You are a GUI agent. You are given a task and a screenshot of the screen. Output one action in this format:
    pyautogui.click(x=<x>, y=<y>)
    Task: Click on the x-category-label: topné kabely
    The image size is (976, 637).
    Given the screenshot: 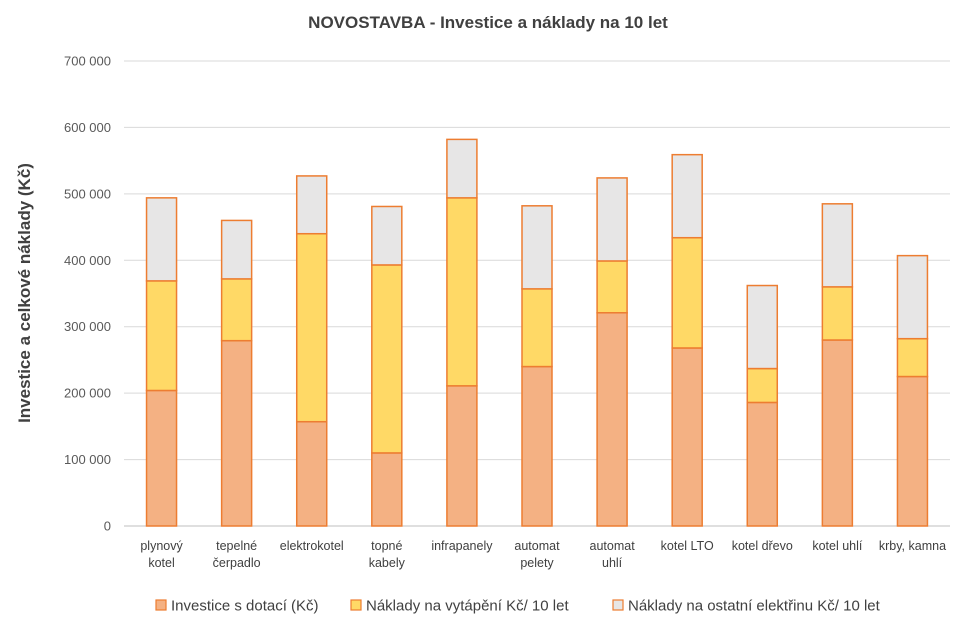 What is the action you would take?
    pyautogui.click(x=387, y=554)
    